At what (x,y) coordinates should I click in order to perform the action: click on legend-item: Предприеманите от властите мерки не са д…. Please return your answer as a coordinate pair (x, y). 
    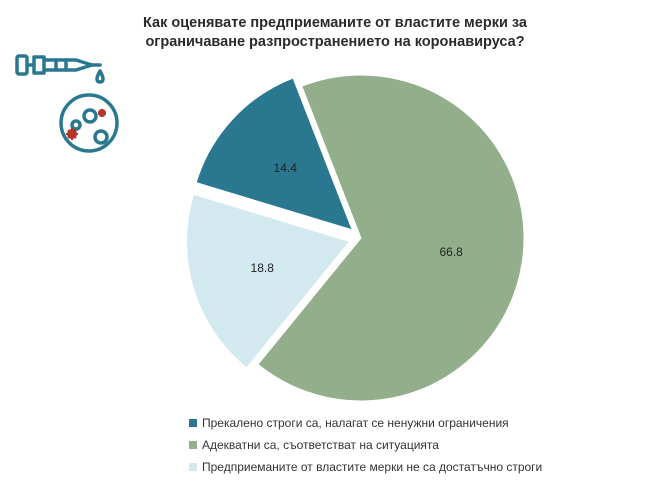
    Looking at the image, I should click on (365, 467).